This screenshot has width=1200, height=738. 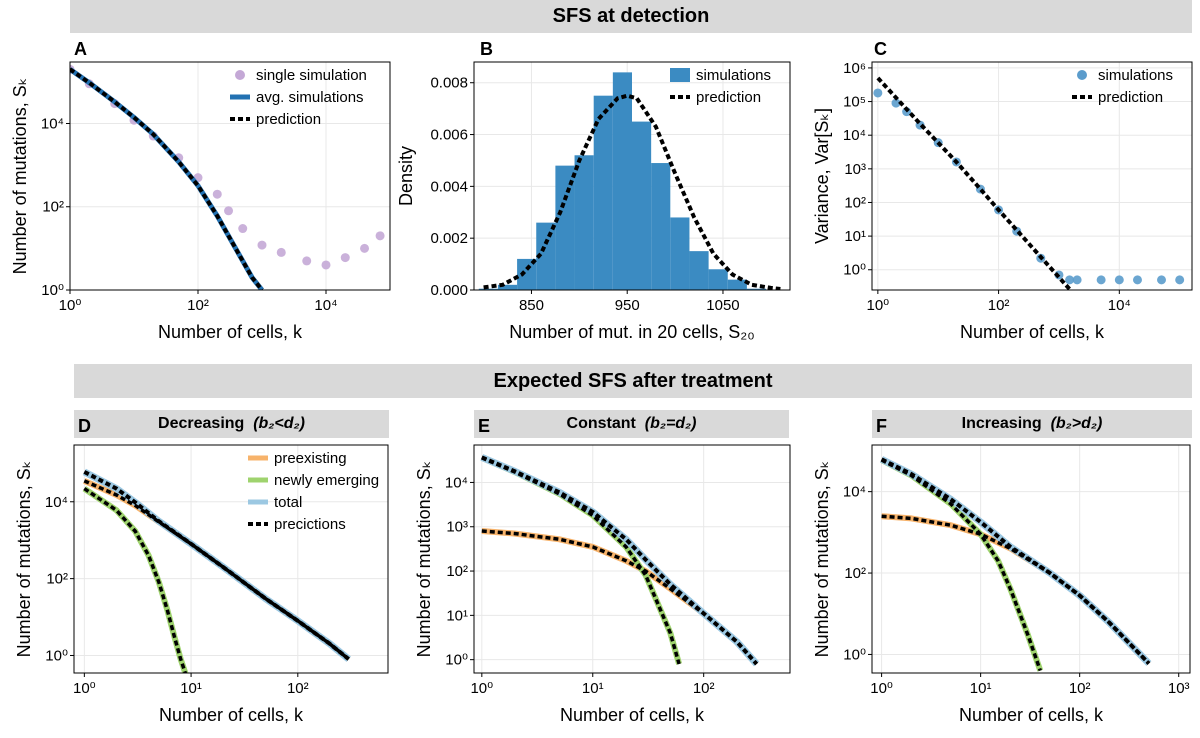 I want to click on panel-e-header: Constant (b₂=d₂), so click(x=631, y=424).